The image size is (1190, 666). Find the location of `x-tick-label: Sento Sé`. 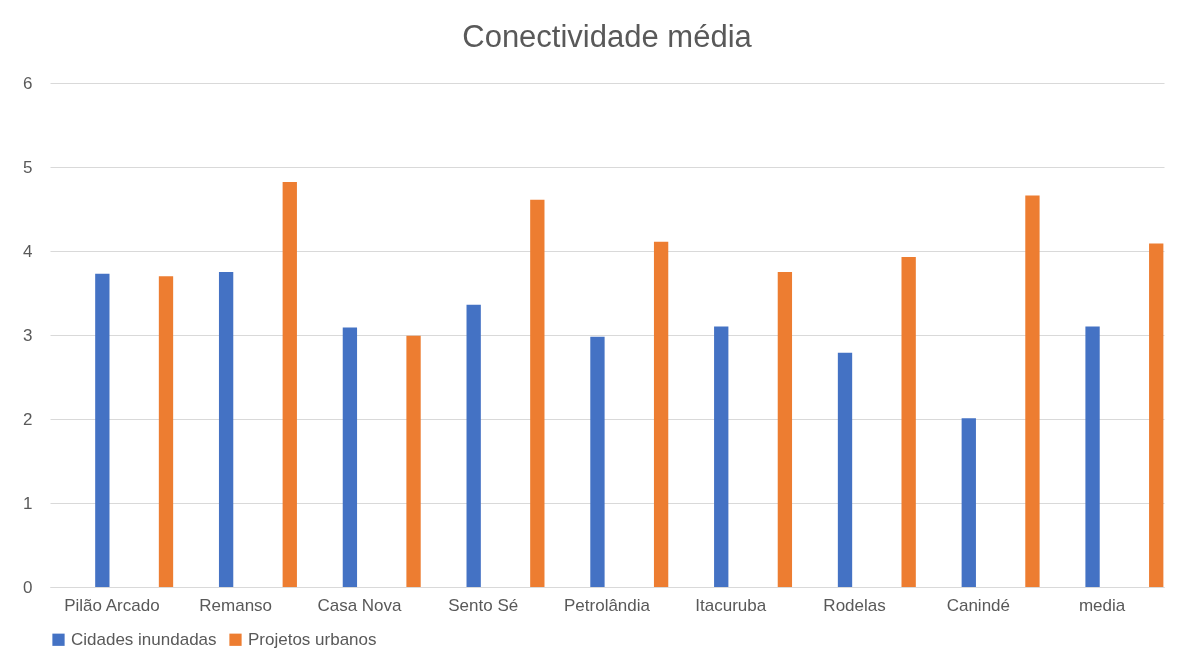

x-tick-label: Sento Sé is located at coordinates (483, 605).